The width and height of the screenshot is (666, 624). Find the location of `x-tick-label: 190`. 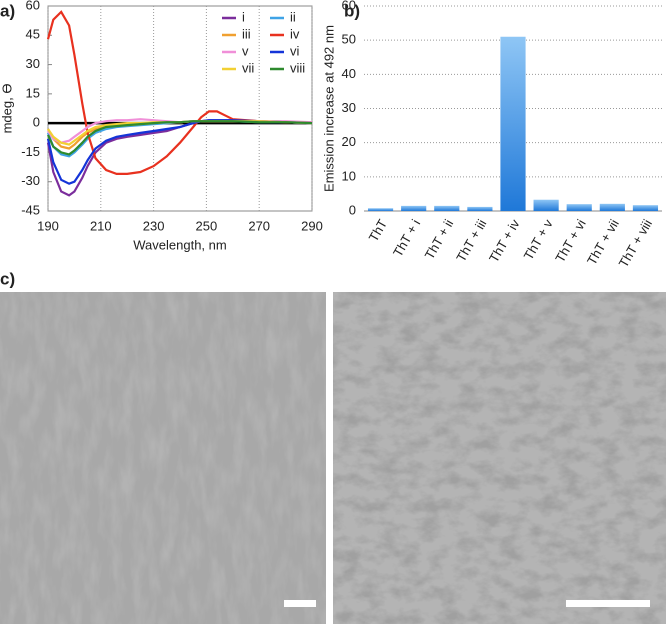

x-tick-label: 190 is located at coordinates (48, 225).